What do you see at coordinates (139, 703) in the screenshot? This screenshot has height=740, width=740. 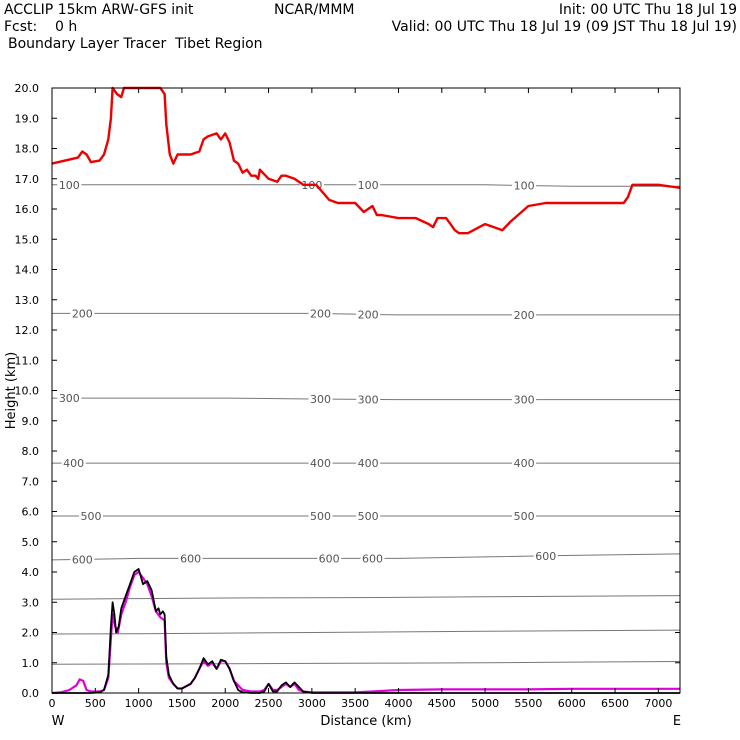 I see `x-tick-label: 1000` at bounding box center [139, 703].